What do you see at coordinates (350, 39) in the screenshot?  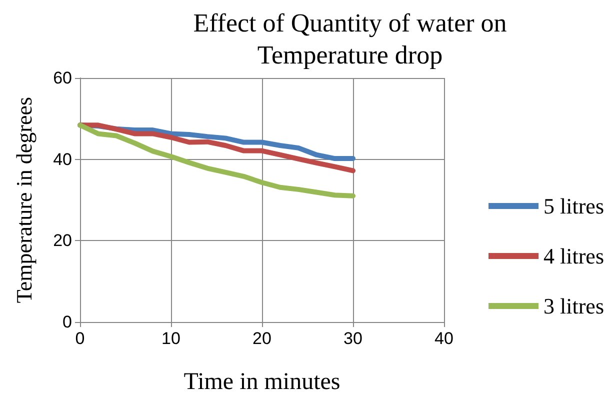 I see `chart-title: Effect of Quantity of water on Temperature drop` at bounding box center [350, 39].